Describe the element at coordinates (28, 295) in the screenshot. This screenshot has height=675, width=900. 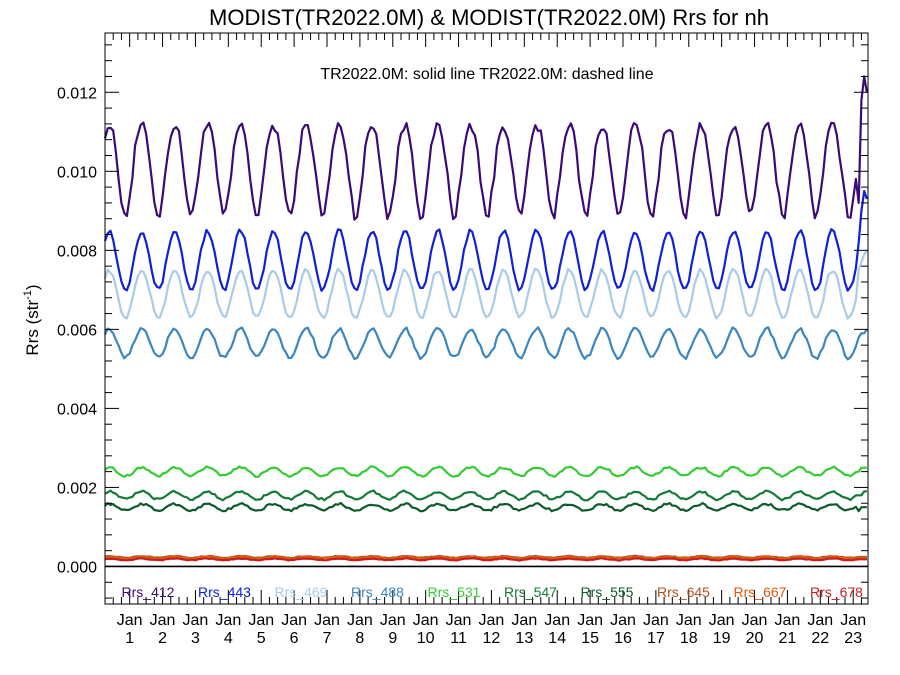
I see `y-axis-label-sup: -1` at that location.